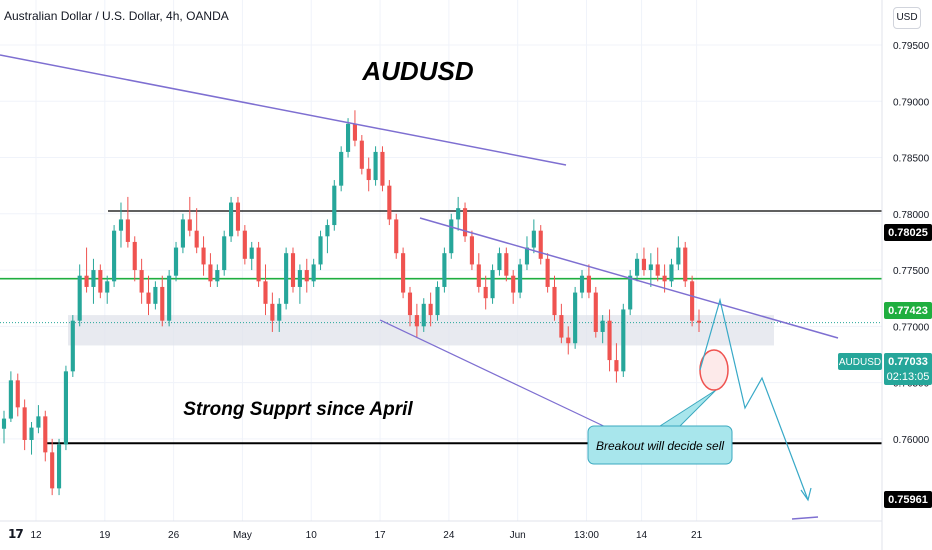 This screenshot has height=550, width=932. What do you see at coordinates (417, 71) in the screenshot?
I see `chart-annotation-title: AUDUSD` at bounding box center [417, 71].